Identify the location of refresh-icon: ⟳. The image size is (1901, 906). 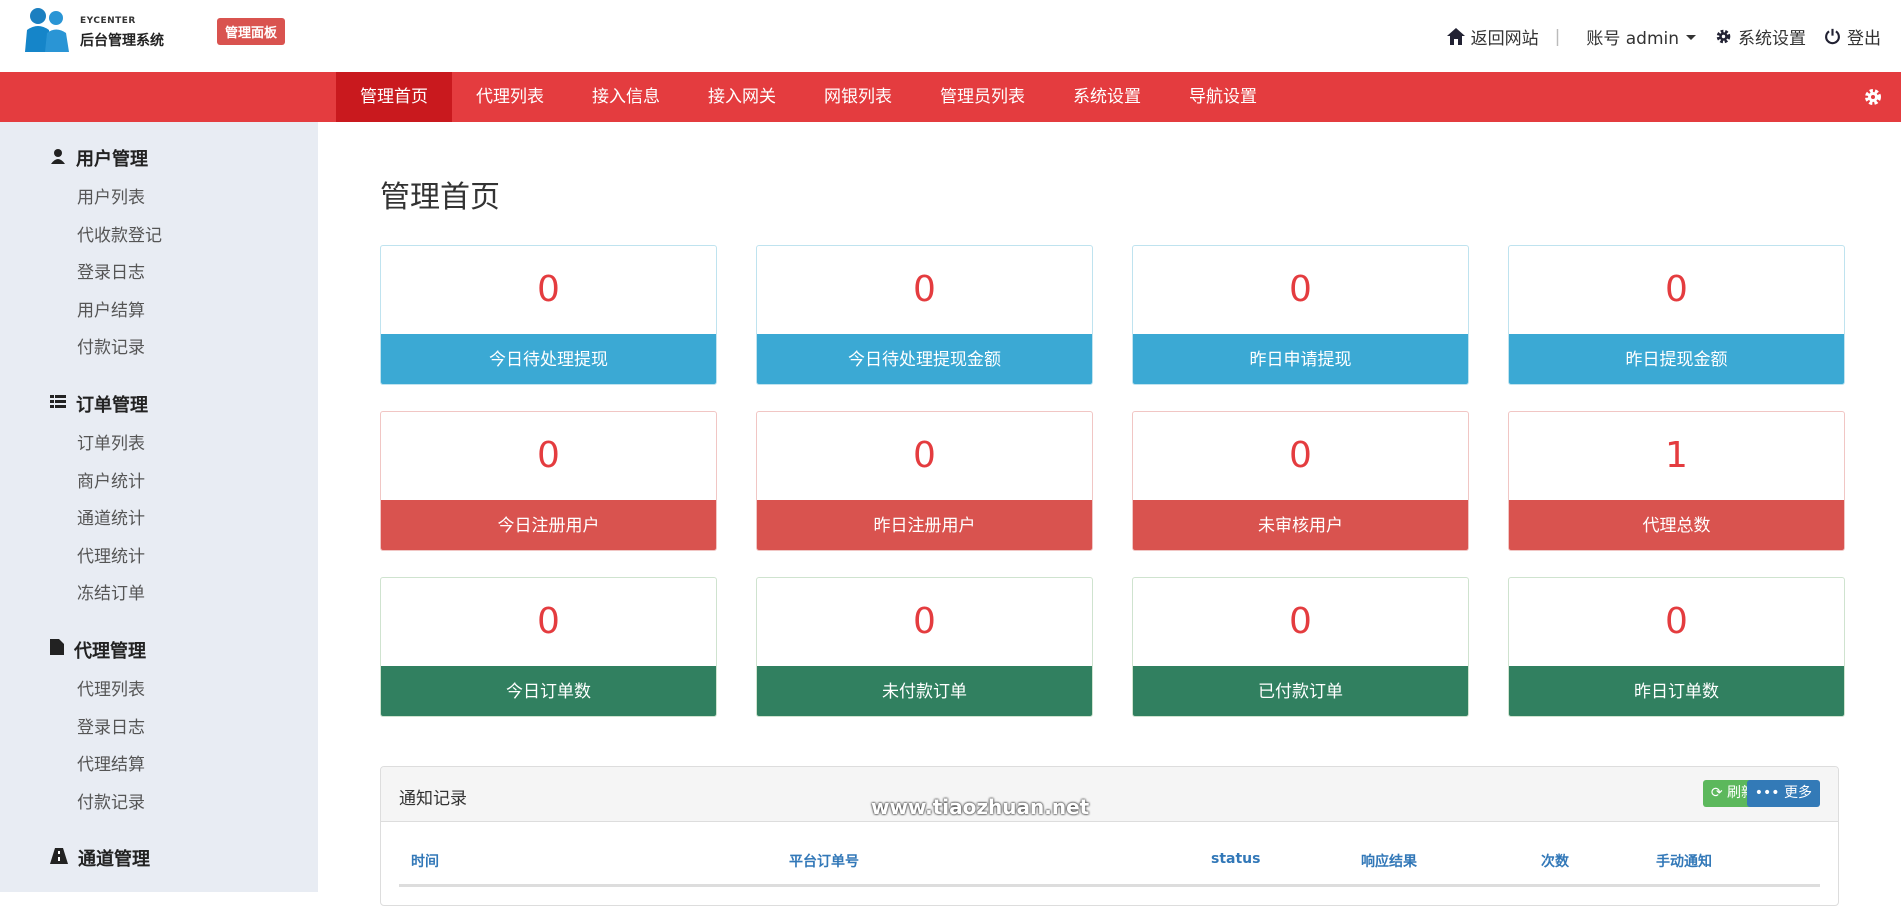
(1718, 793).